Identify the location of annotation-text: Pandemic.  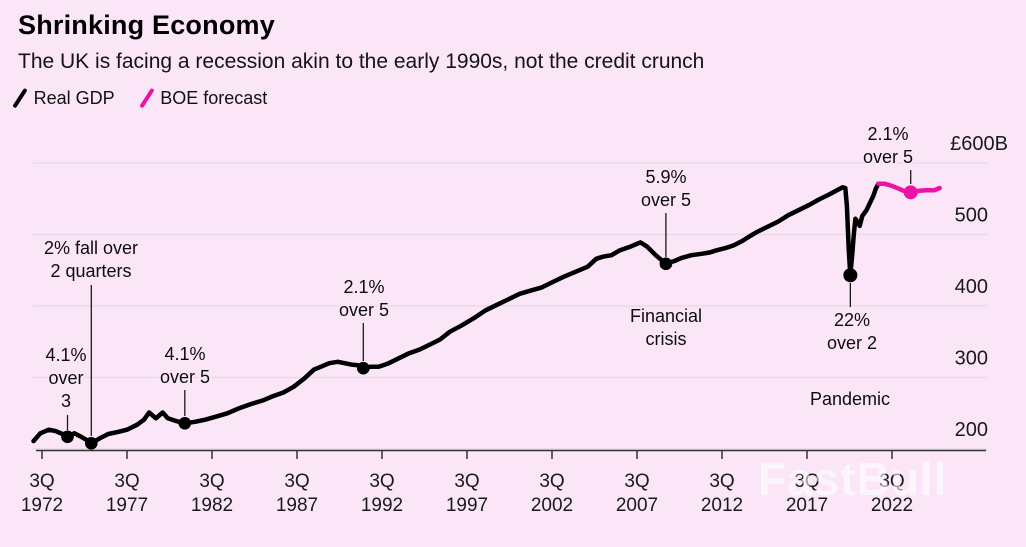
(850, 399).